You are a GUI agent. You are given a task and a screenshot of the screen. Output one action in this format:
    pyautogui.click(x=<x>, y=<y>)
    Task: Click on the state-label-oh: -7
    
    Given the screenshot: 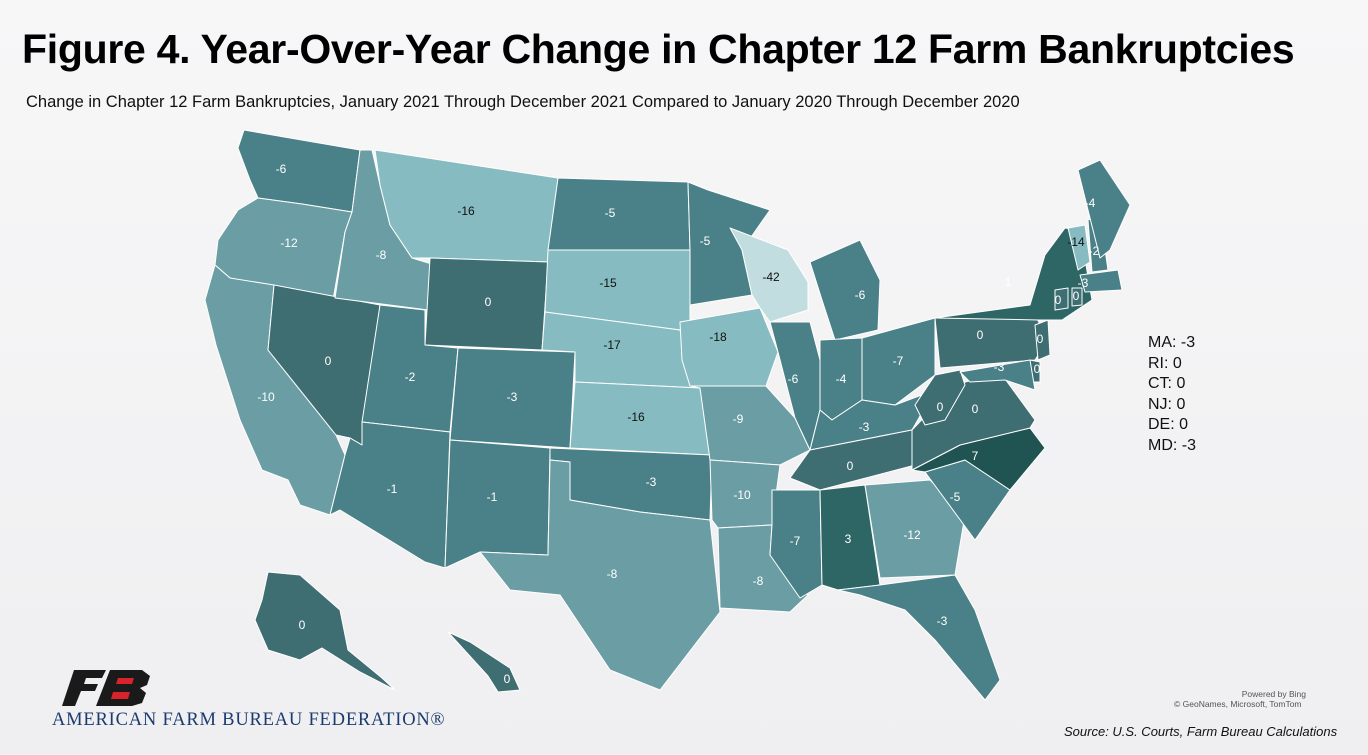 What is the action you would take?
    pyautogui.click(x=898, y=361)
    